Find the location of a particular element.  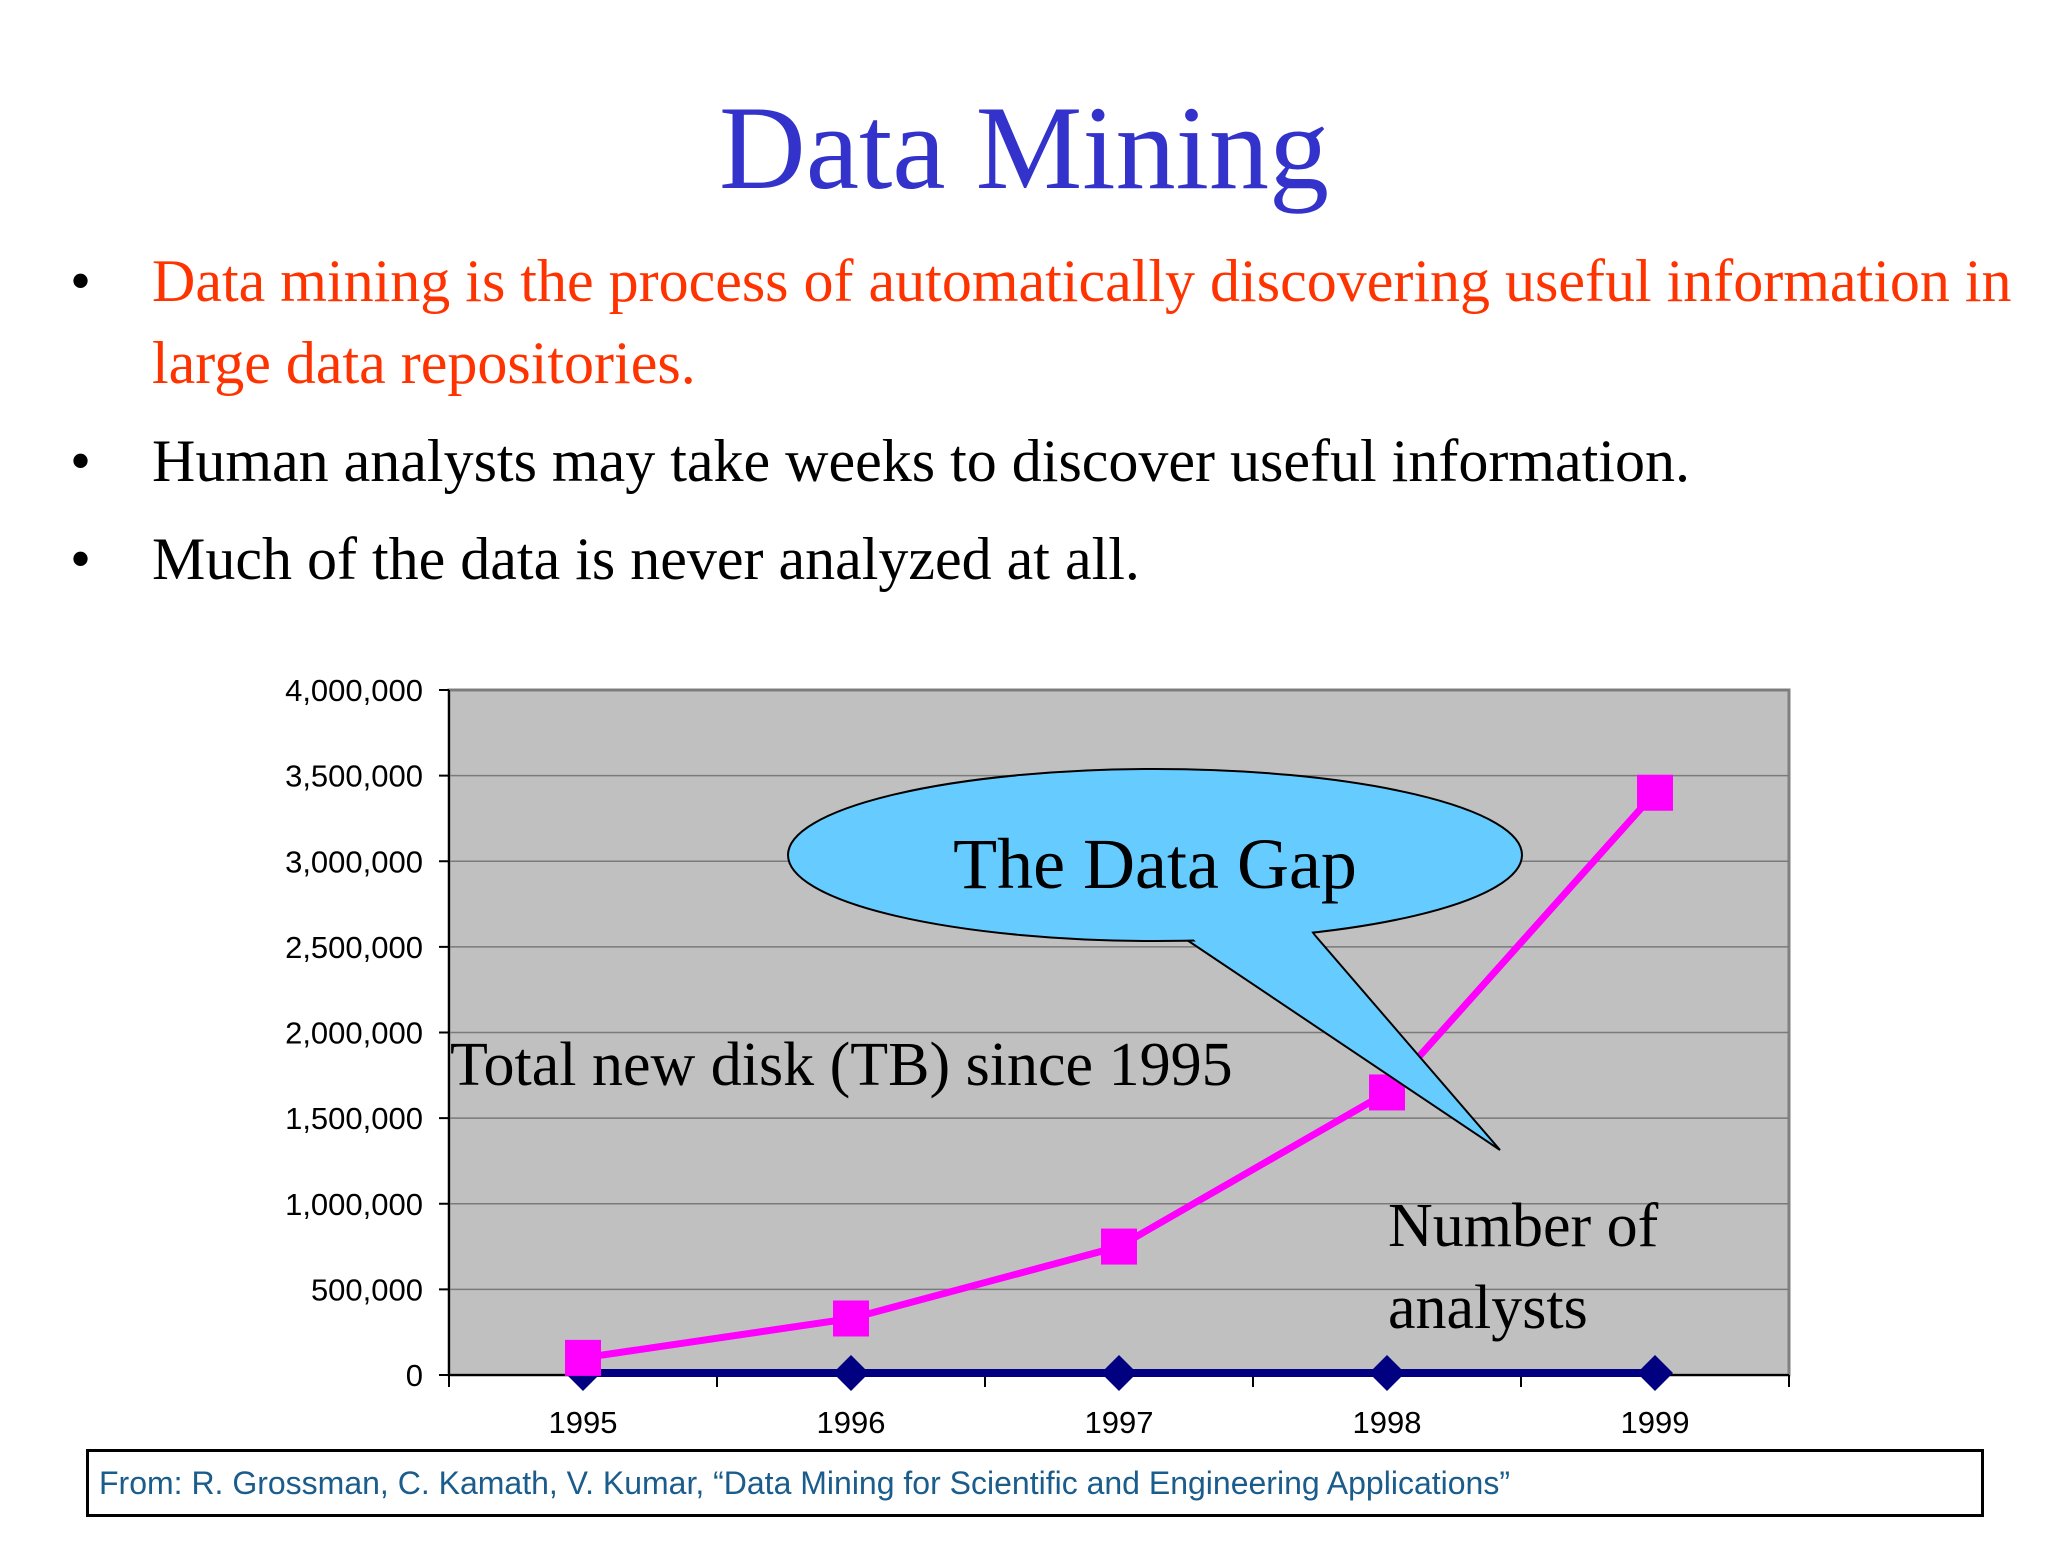

y-tick-label: 2,500,000 is located at coordinates (354, 947).